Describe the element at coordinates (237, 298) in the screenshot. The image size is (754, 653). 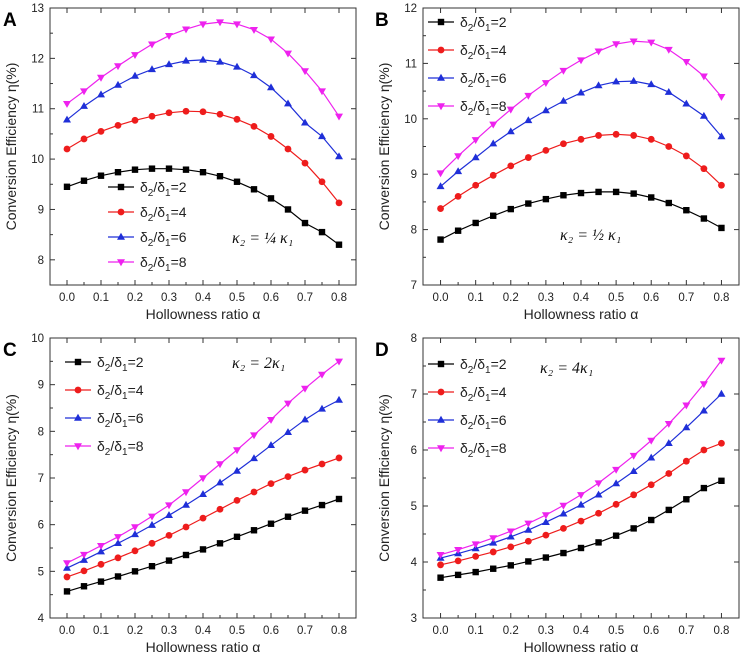
I see `x-tick-label: 0.5` at that location.